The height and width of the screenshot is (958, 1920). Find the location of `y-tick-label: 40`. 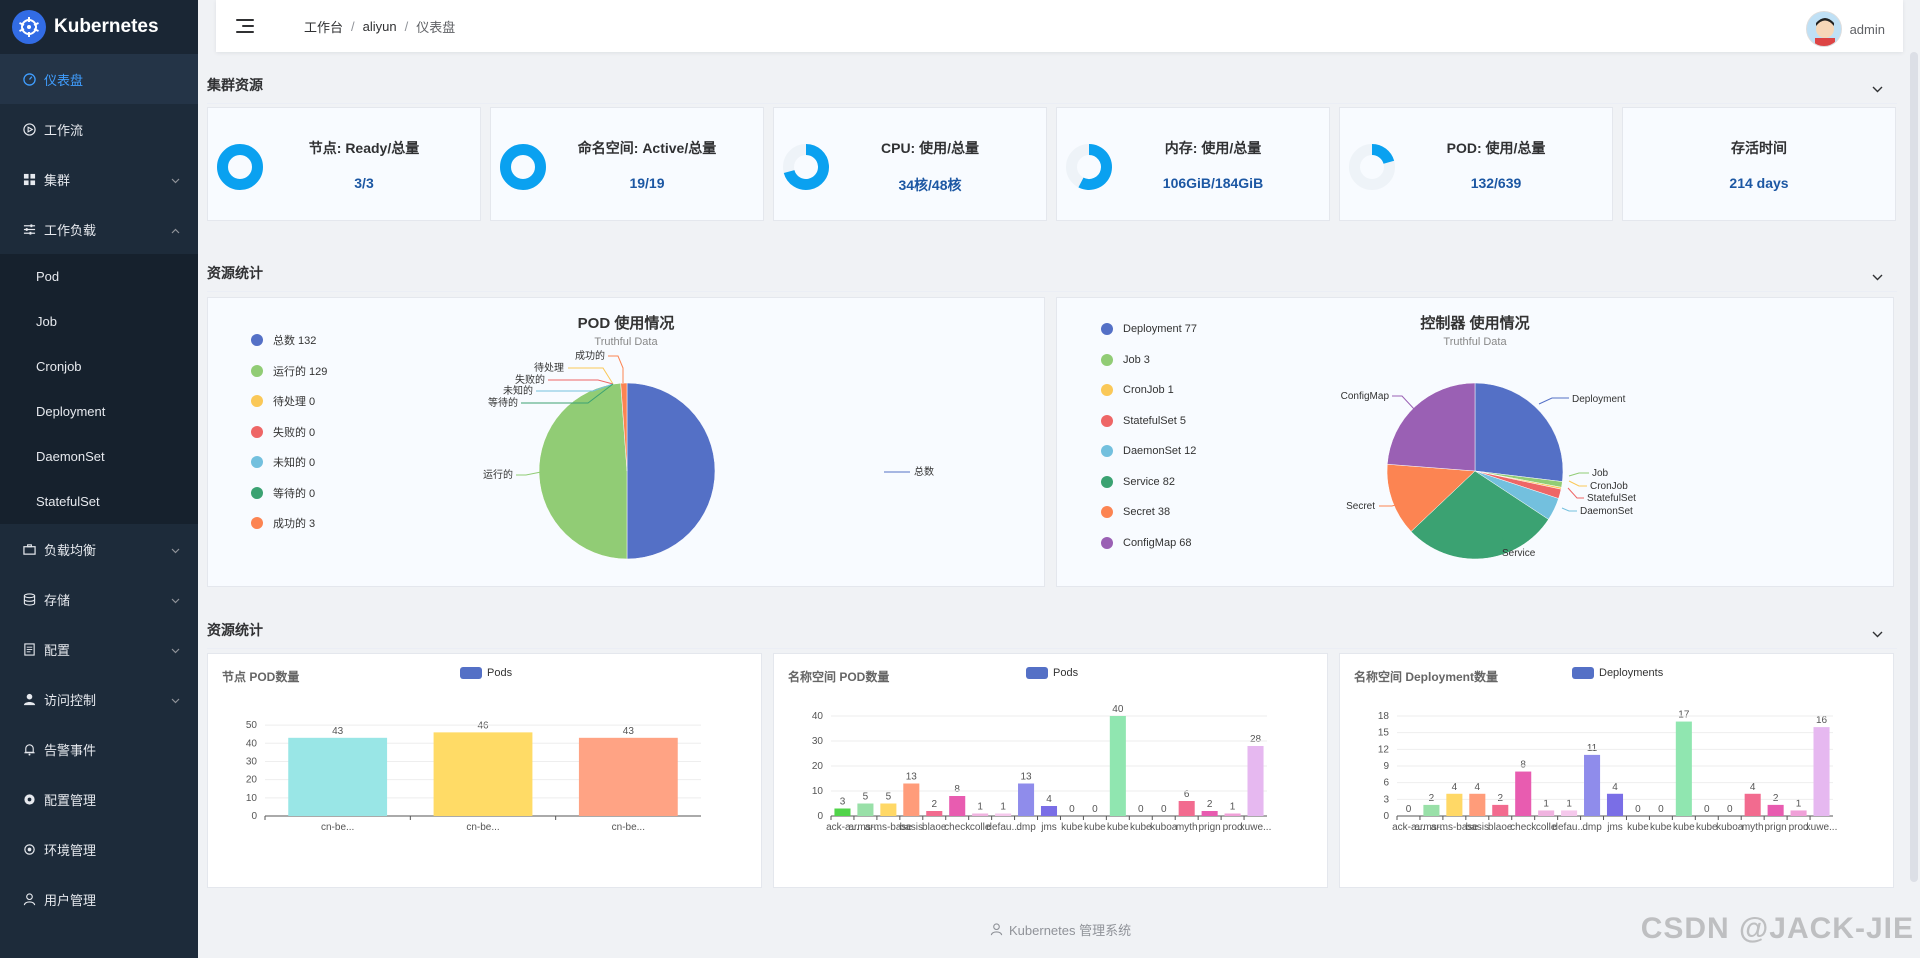

y-tick-label: 40 is located at coordinates (252, 743).